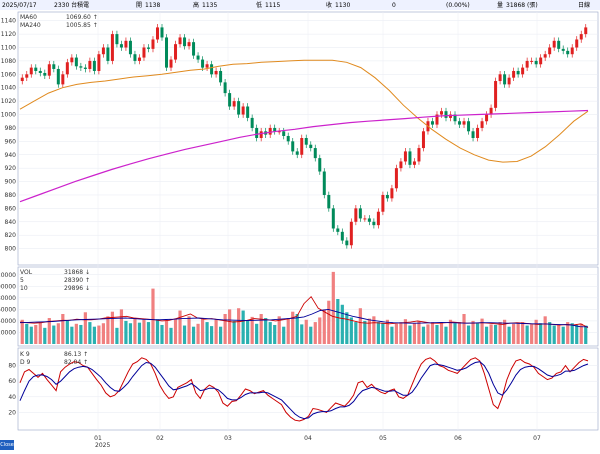 Image resolution: width=600 pixels, height=454 pixels. I want to click on price-tick-label: 800, so click(11, 249).